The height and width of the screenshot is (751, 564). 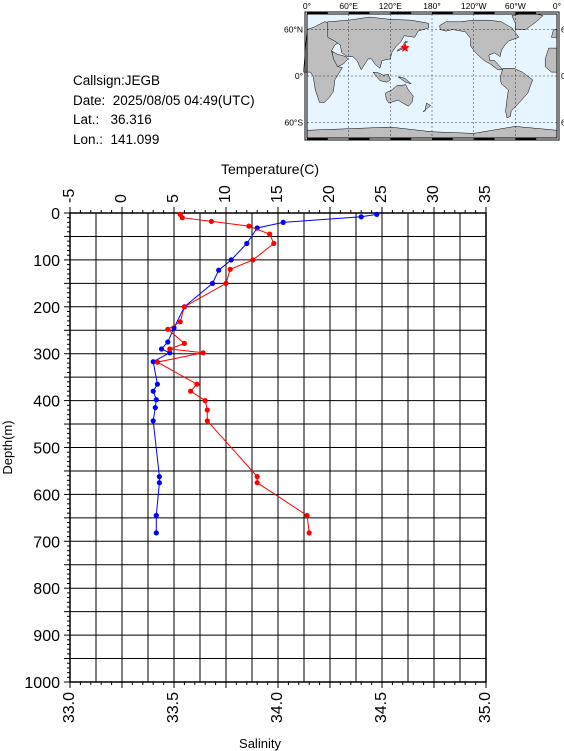 What do you see at coordinates (293, 30) in the screenshot?
I see `map-lat-label: 60°N` at bounding box center [293, 30].